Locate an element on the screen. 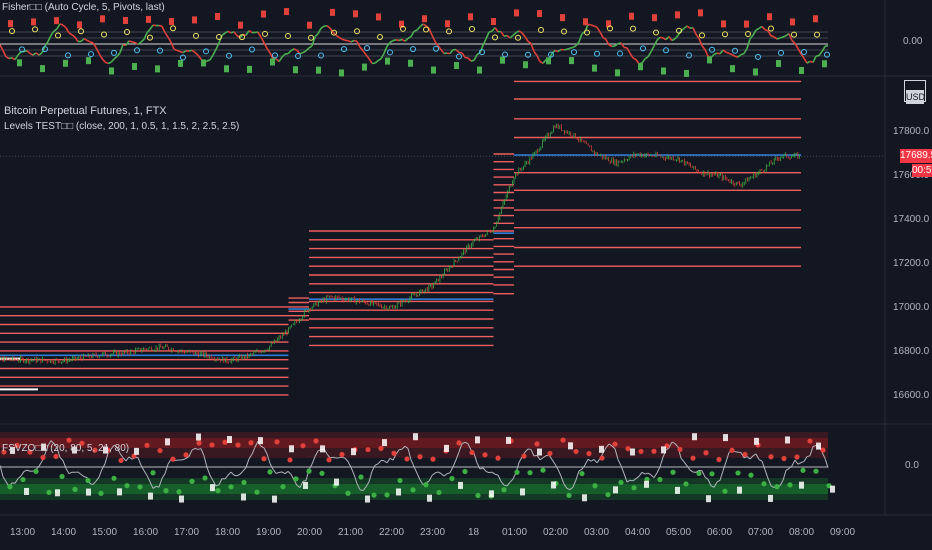 This screenshot has width=932, height=550. fsvzo-oscillator is located at coordinates (417, 467).